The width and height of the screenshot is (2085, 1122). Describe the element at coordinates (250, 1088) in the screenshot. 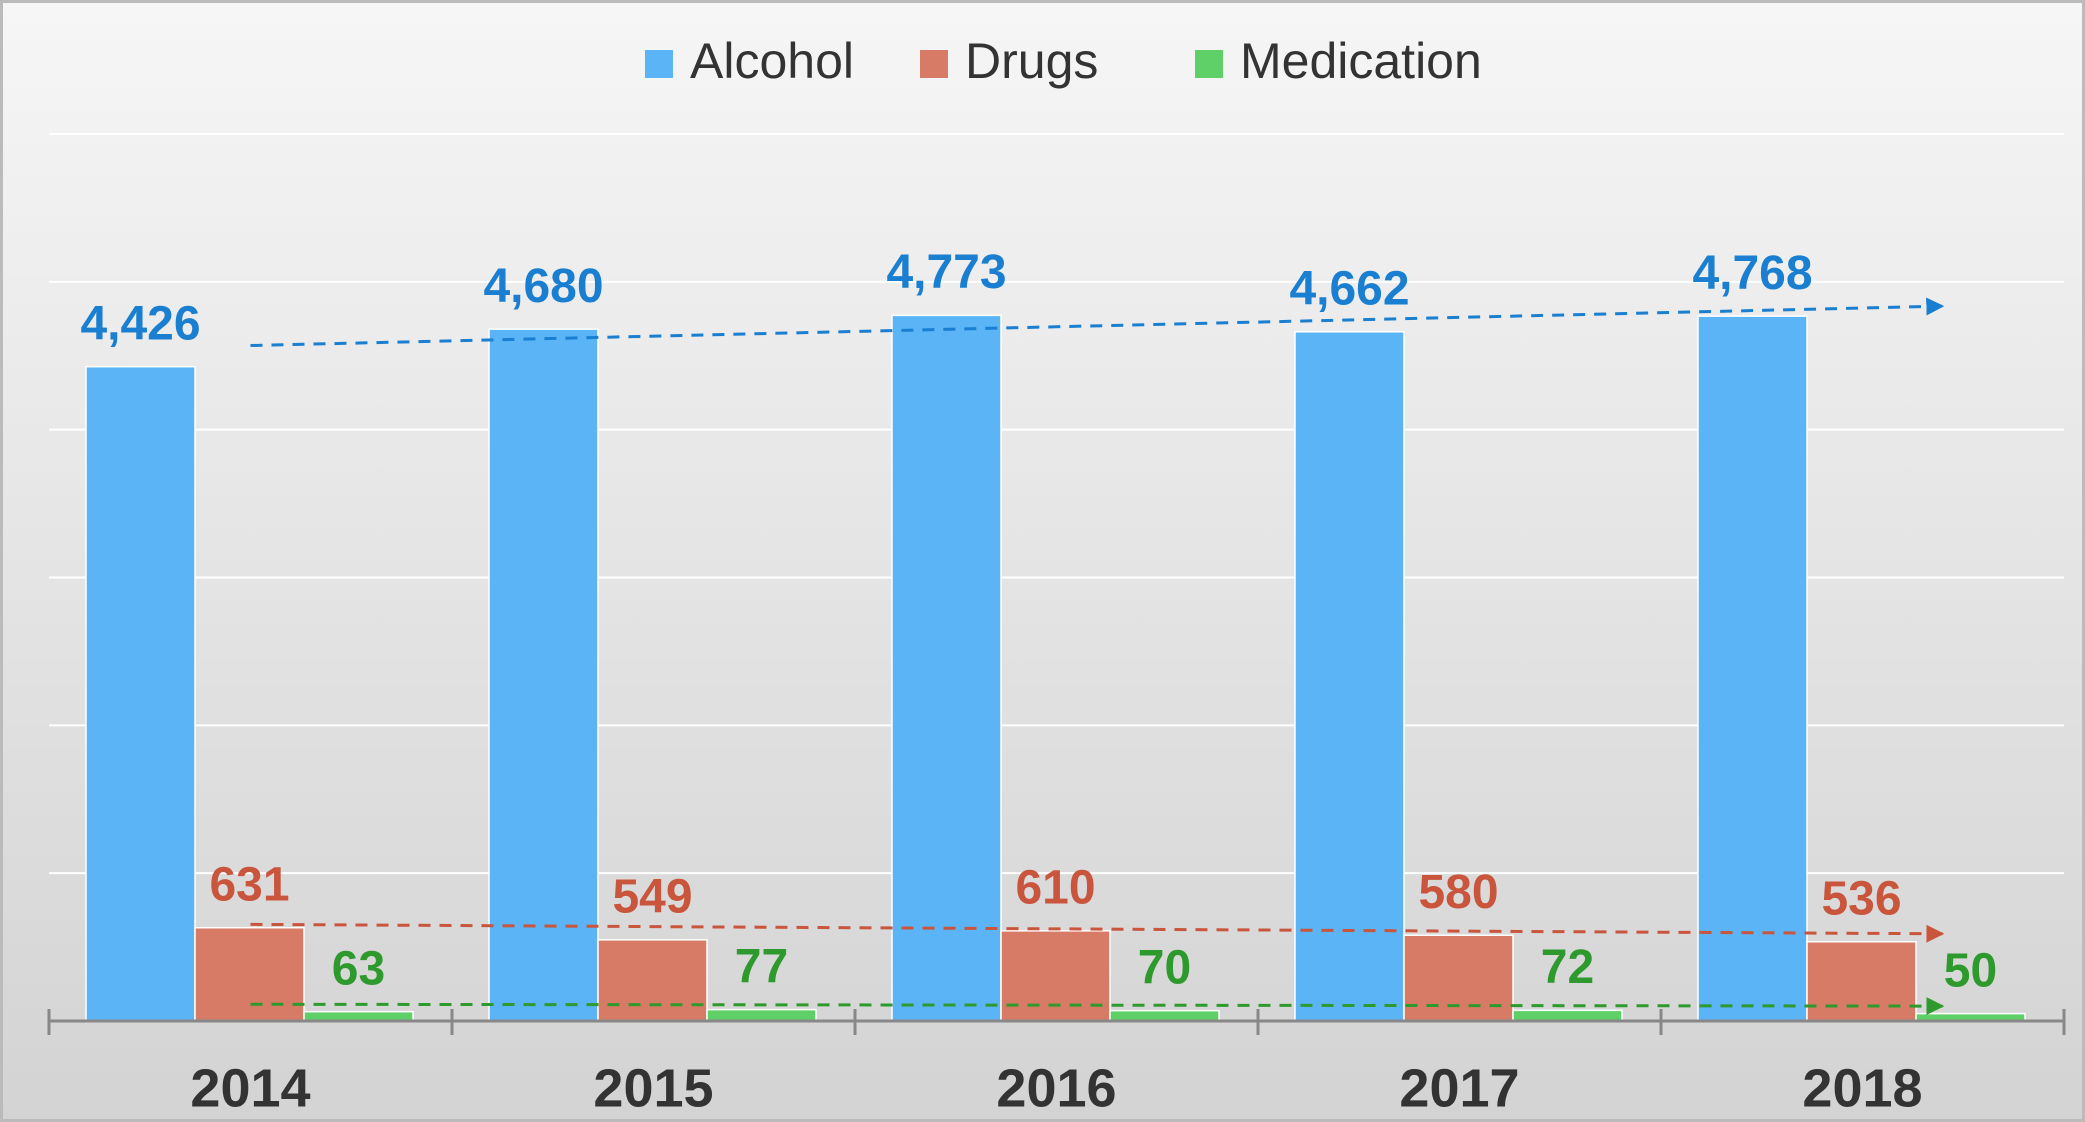

I see `x-tick-label: 2014` at that location.